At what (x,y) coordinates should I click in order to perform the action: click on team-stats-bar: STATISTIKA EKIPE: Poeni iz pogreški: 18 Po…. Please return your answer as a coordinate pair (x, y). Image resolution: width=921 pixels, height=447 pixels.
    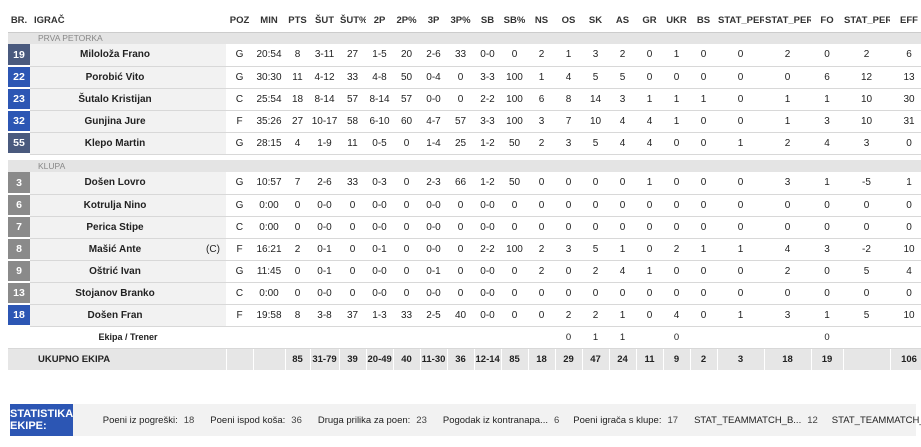
    Looking at the image, I should click on (465, 420).